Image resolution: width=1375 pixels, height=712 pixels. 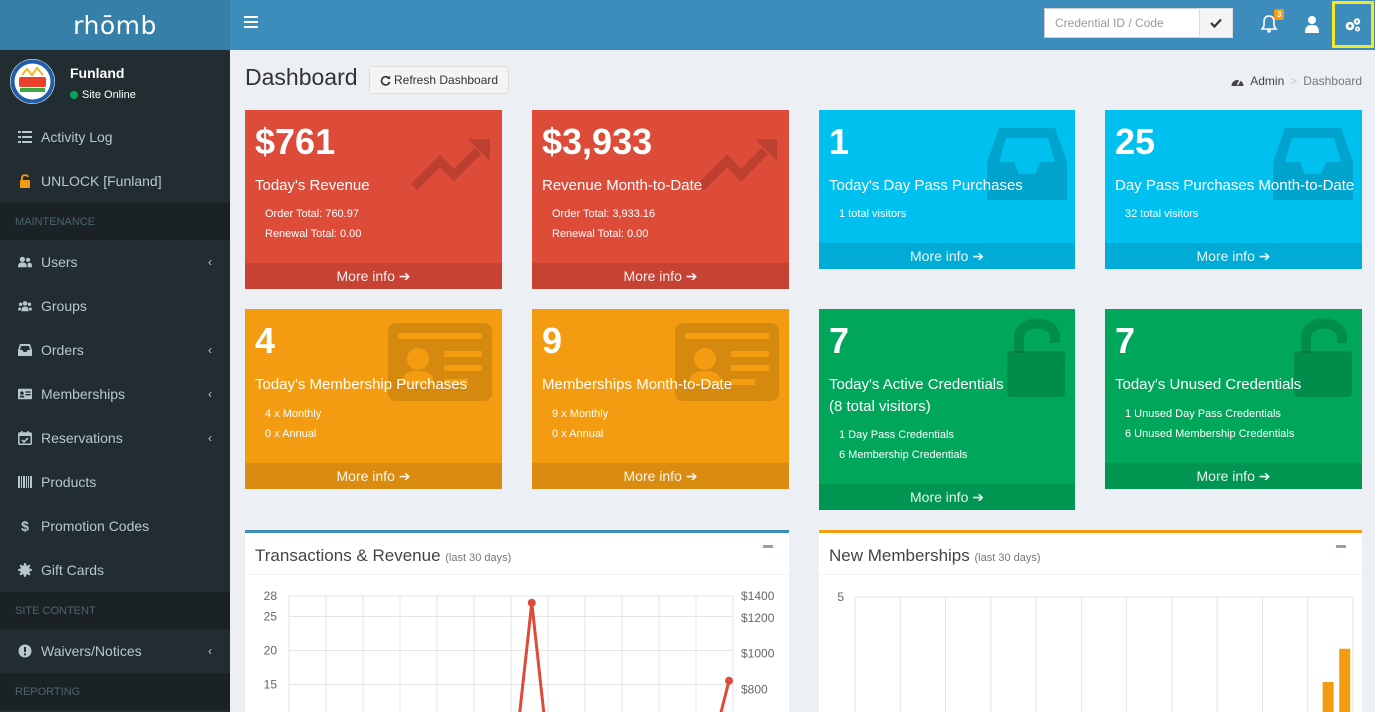 What do you see at coordinates (1235, 185) in the screenshot?
I see `stat-label: Day Pass Purchases Month-to-Date` at bounding box center [1235, 185].